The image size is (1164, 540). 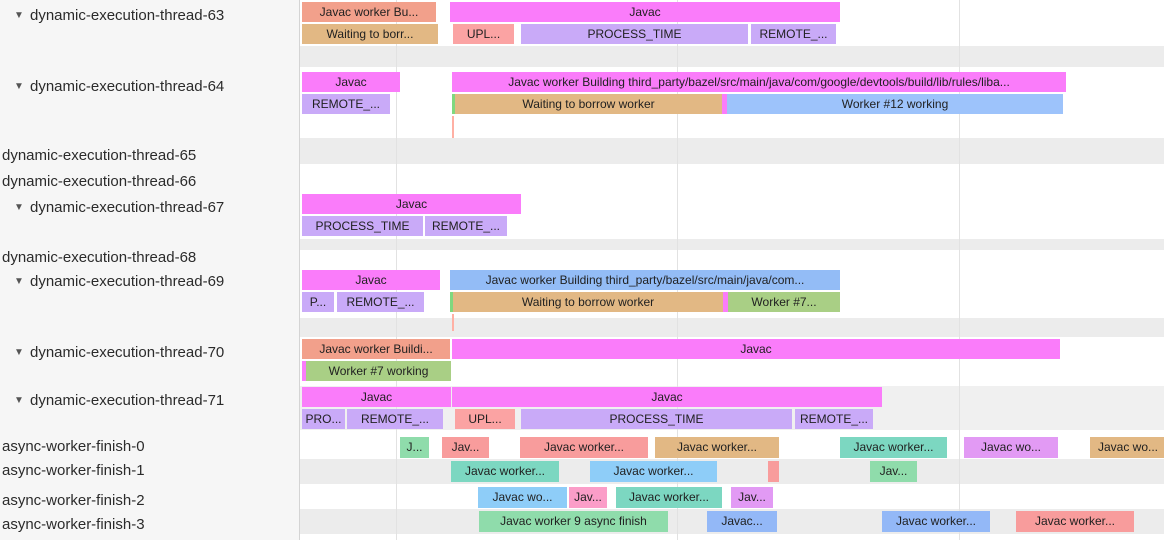 I want to click on track-label: dynamic-execution-thread-68, so click(x=99, y=258).